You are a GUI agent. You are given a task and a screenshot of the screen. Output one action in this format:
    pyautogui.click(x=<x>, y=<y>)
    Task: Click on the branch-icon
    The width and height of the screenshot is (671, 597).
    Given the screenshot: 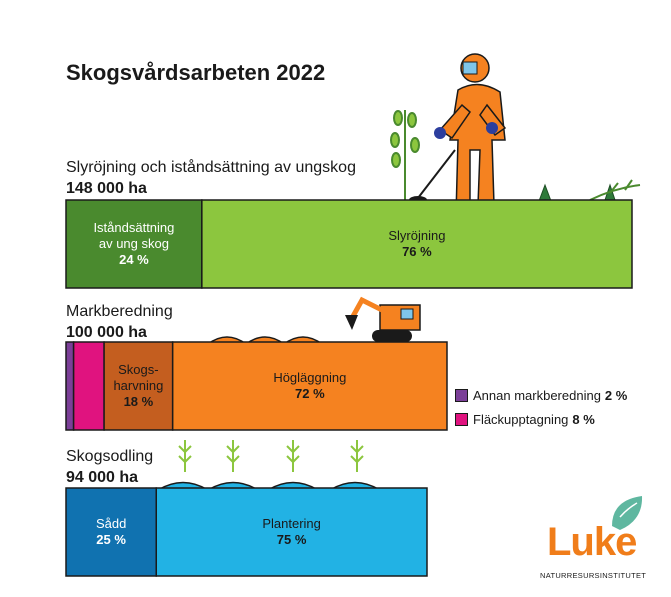 What is the action you would take?
    pyautogui.click(x=615, y=190)
    